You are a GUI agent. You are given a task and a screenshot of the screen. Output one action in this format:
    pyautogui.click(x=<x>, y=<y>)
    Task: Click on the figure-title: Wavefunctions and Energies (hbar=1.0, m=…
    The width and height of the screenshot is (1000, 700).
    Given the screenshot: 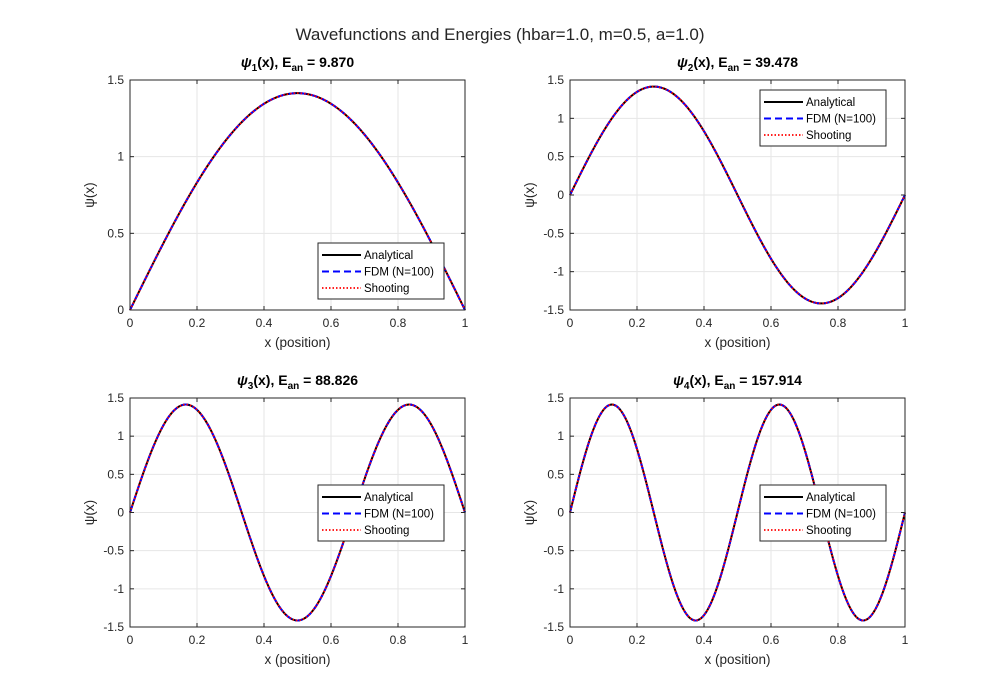 What is the action you would take?
    pyautogui.click(x=499, y=34)
    